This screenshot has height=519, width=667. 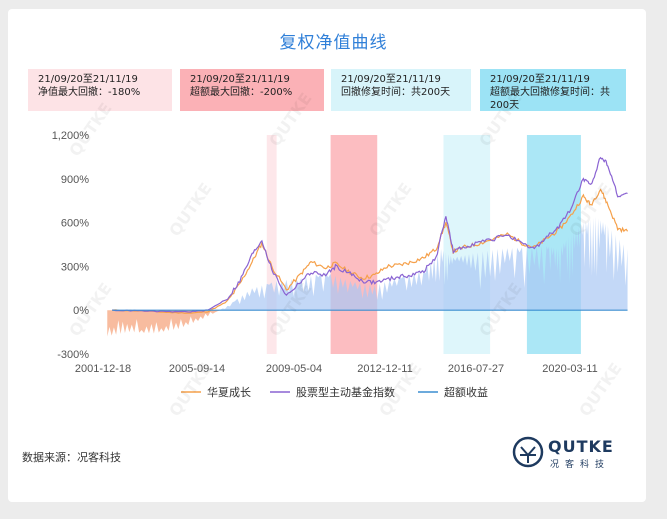 I want to click on y-tick-label: 600%, so click(x=75, y=224).